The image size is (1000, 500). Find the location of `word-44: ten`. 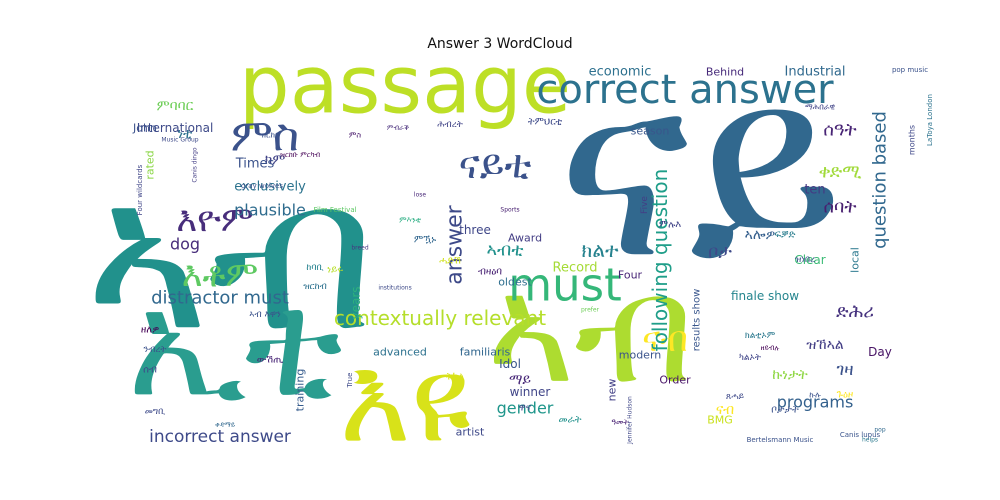

word-44: ten is located at coordinates (814, 190).